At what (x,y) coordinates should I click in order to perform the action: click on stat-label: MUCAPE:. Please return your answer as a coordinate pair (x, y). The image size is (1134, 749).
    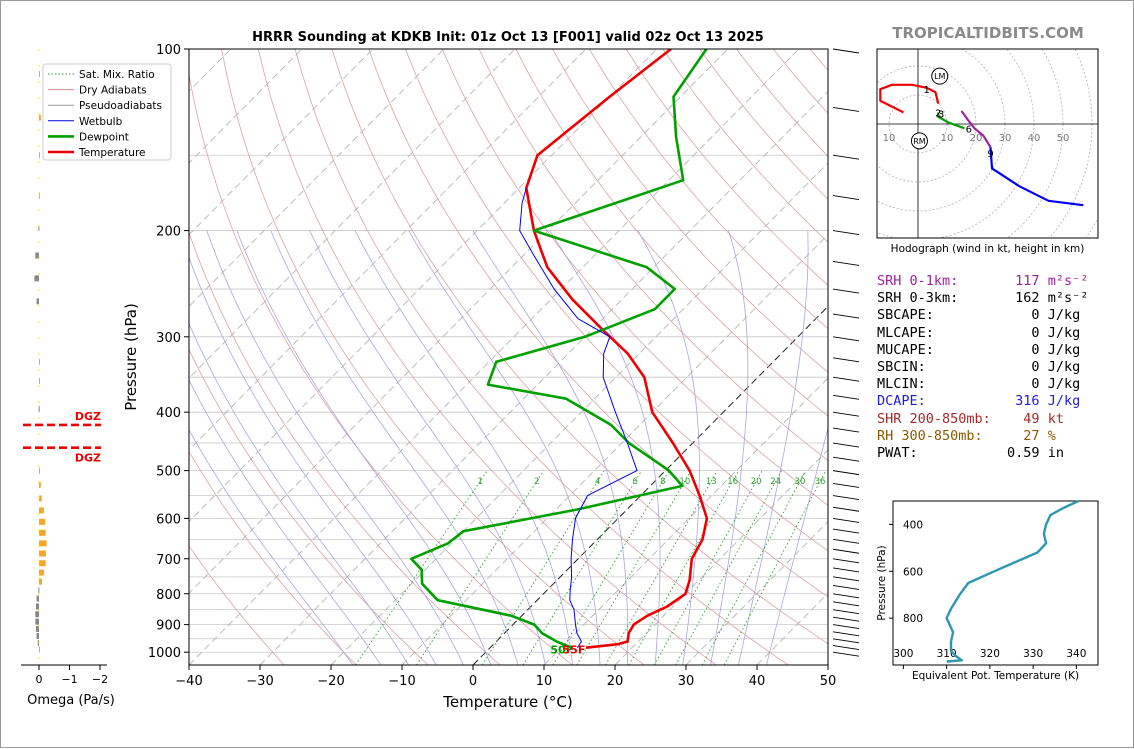
    Looking at the image, I should click on (934, 350).